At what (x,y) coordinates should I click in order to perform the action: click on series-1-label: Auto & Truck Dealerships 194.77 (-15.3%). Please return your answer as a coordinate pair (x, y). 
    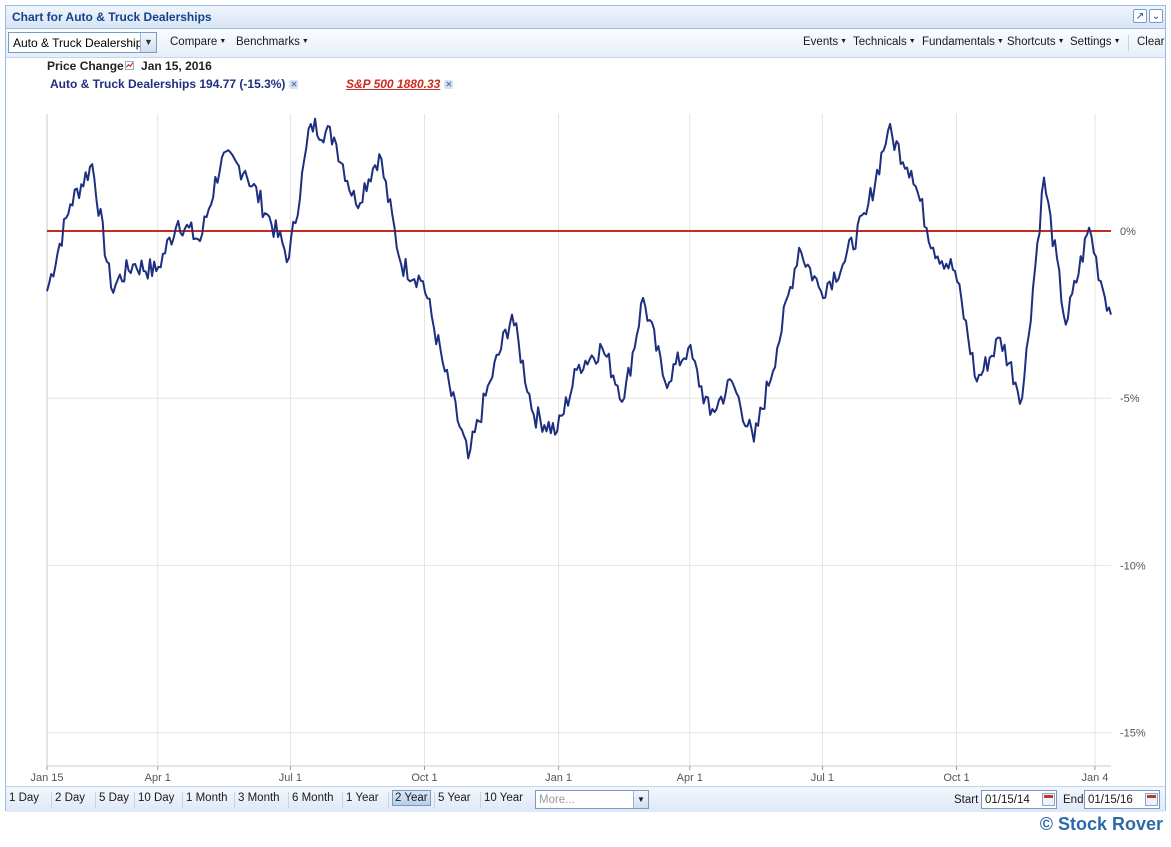
    Looking at the image, I should click on (168, 84).